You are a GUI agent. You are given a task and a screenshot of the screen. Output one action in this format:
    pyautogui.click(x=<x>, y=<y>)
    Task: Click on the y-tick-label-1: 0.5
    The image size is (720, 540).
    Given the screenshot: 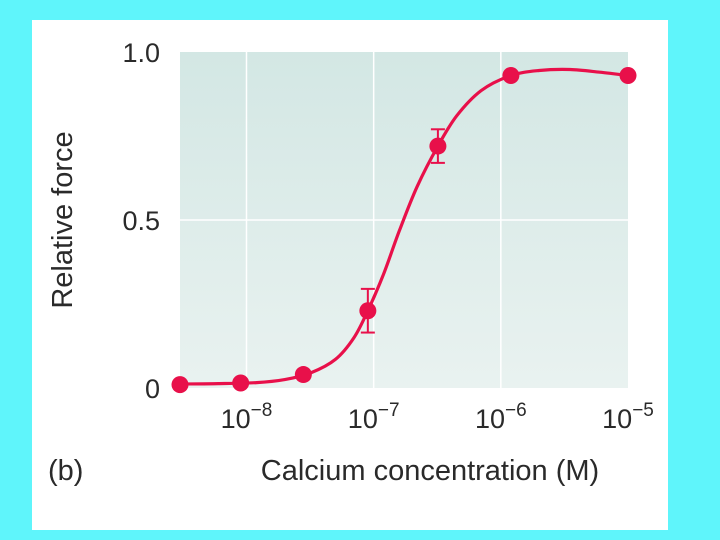 What is the action you would take?
    pyautogui.click(x=141, y=221)
    